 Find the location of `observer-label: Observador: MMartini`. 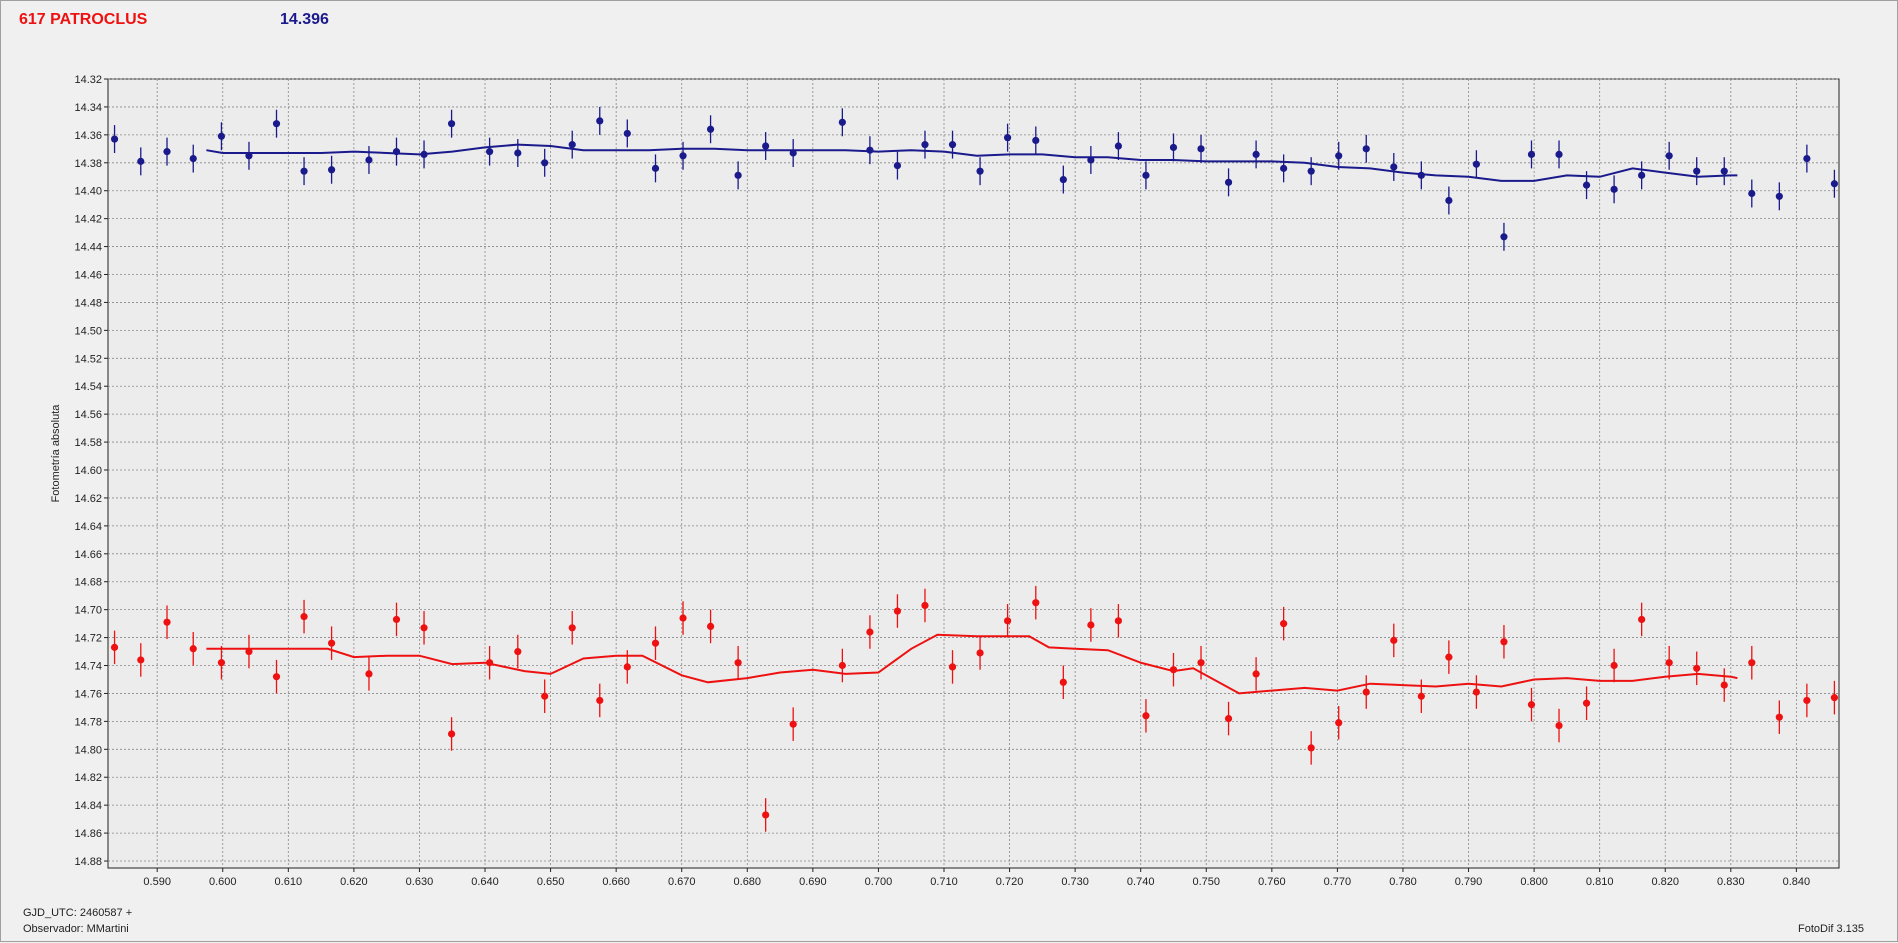

observer-label: Observador: MMartini is located at coordinates (76, 929).